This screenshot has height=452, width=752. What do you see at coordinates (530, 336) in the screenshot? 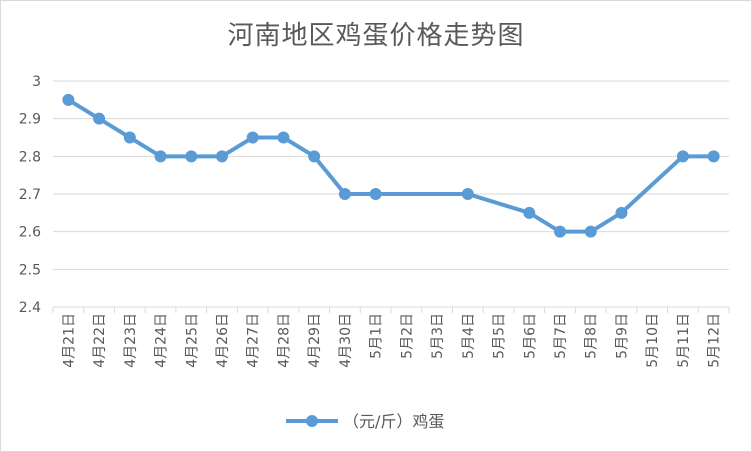
I see `x-tick-label: 5月6日` at bounding box center [530, 336].